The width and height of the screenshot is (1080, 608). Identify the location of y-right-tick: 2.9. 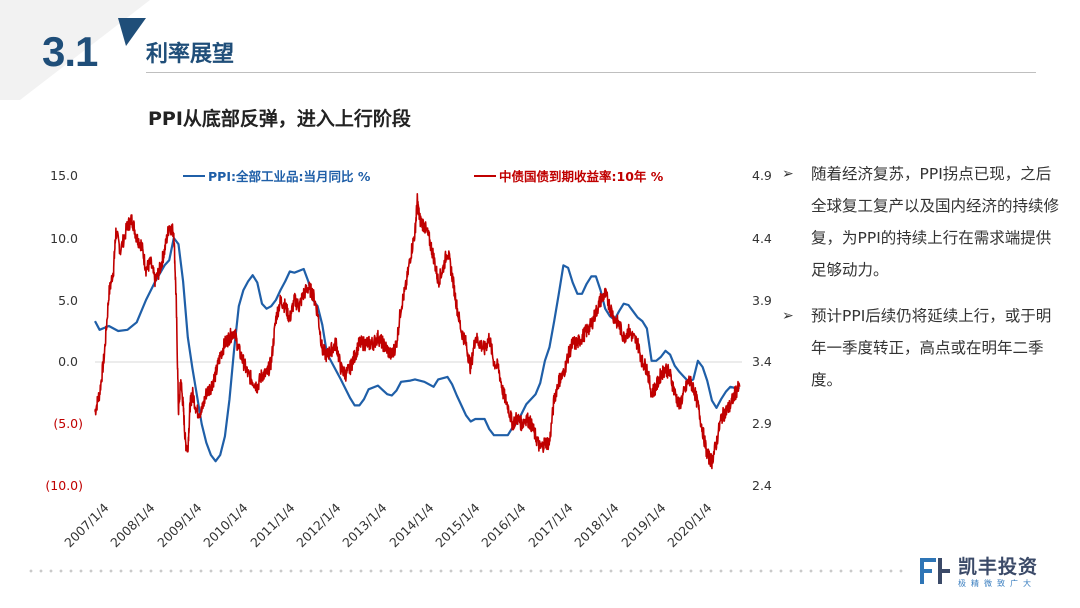
(762, 423).